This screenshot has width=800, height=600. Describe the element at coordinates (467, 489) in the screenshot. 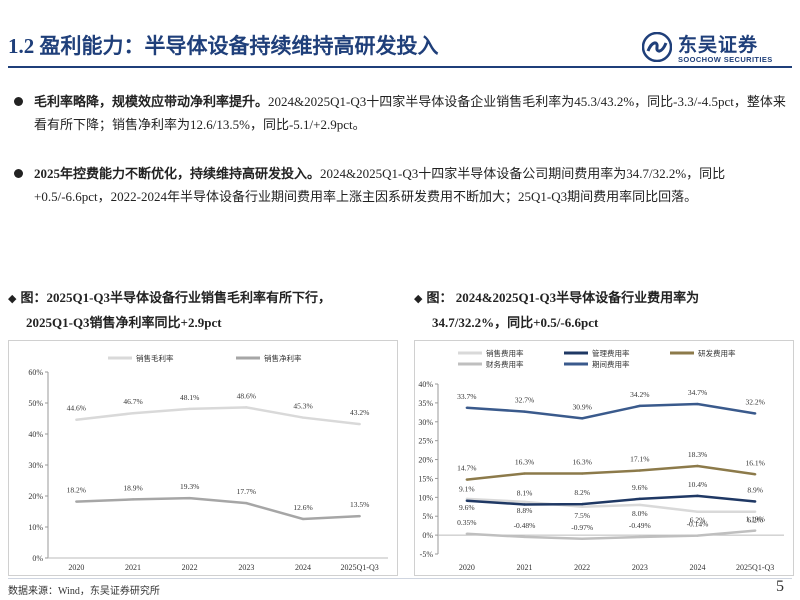

I see `data-label: 9.1%` at that location.